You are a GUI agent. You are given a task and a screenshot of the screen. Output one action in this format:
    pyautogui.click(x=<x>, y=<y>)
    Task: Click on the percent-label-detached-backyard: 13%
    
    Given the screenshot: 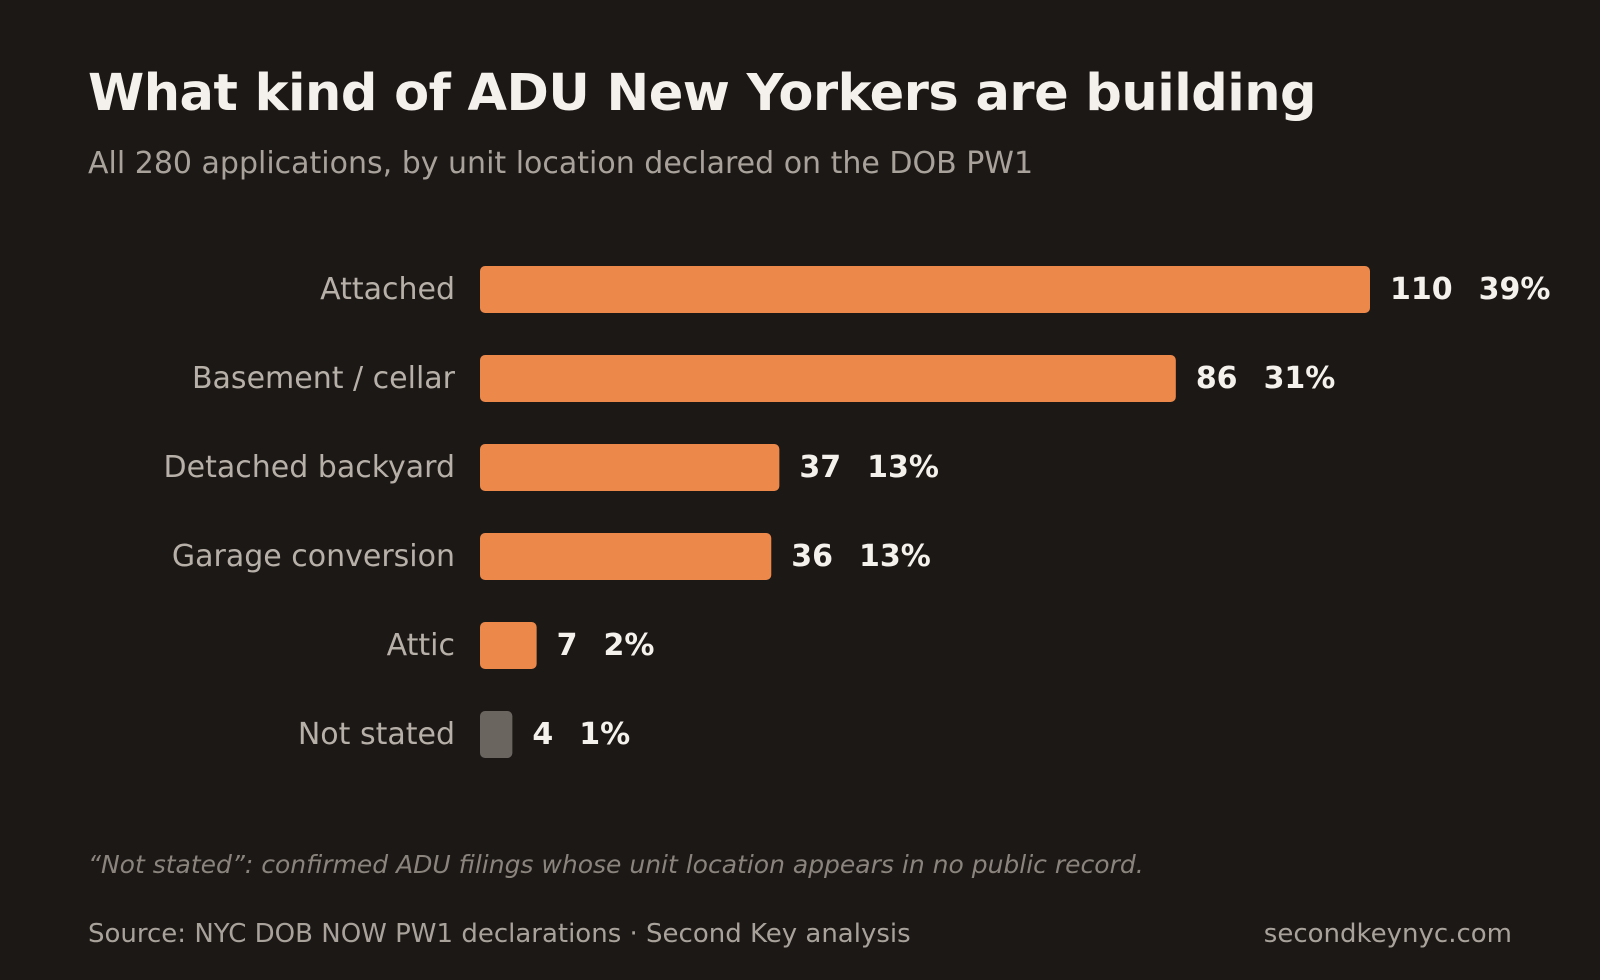 What is the action you would take?
    pyautogui.click(x=903, y=467)
    